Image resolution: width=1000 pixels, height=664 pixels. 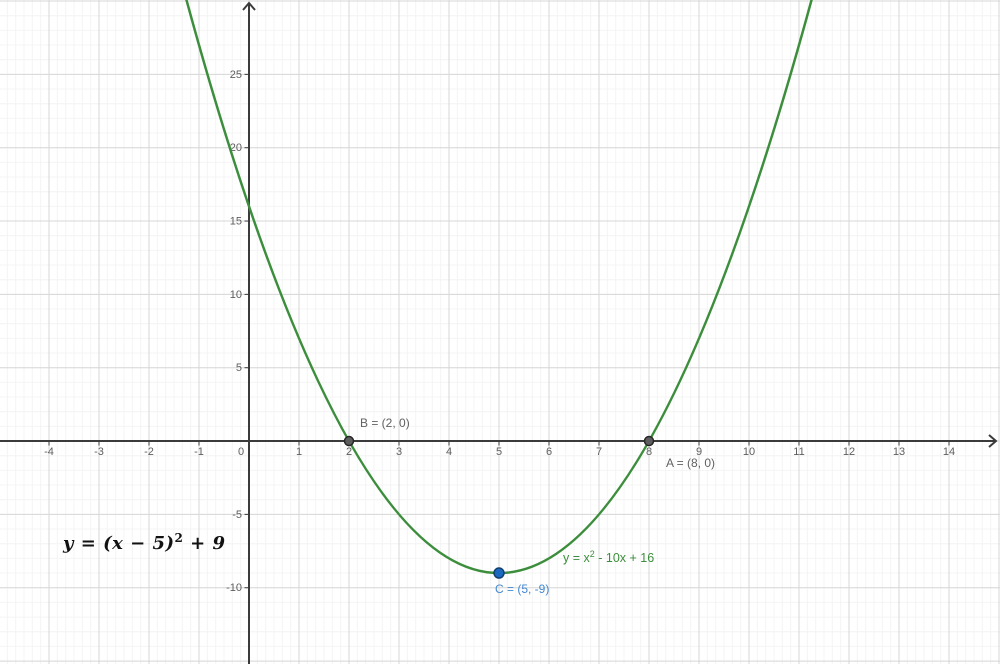 I want to click on points, so click(x=499, y=507).